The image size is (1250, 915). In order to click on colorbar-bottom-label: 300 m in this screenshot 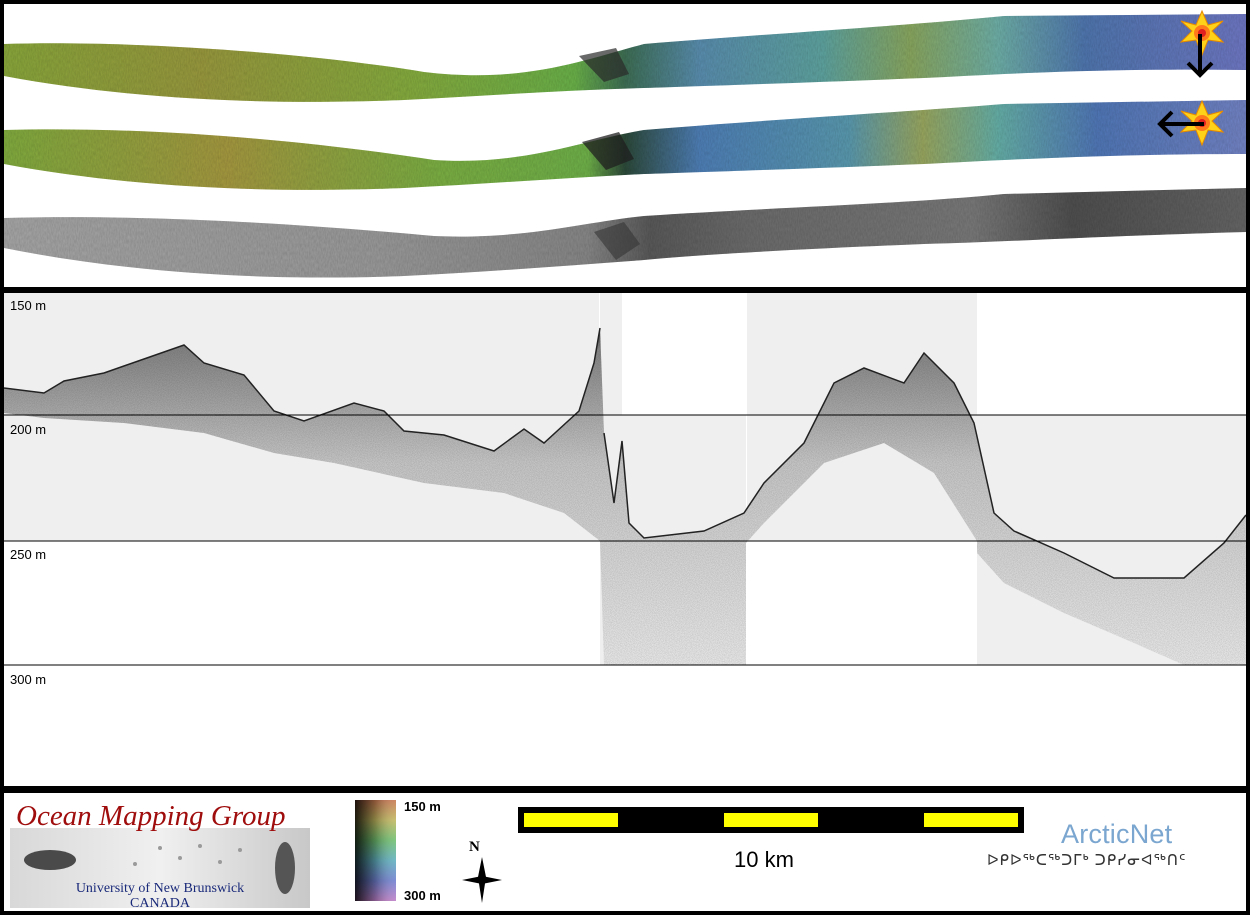, I will do `click(422, 895)`.